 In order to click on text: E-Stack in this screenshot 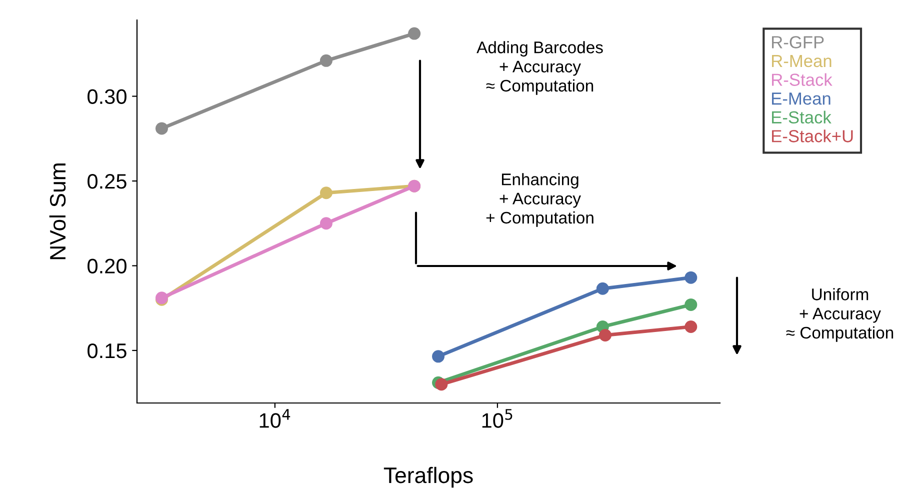, I will do `click(802, 117)`.